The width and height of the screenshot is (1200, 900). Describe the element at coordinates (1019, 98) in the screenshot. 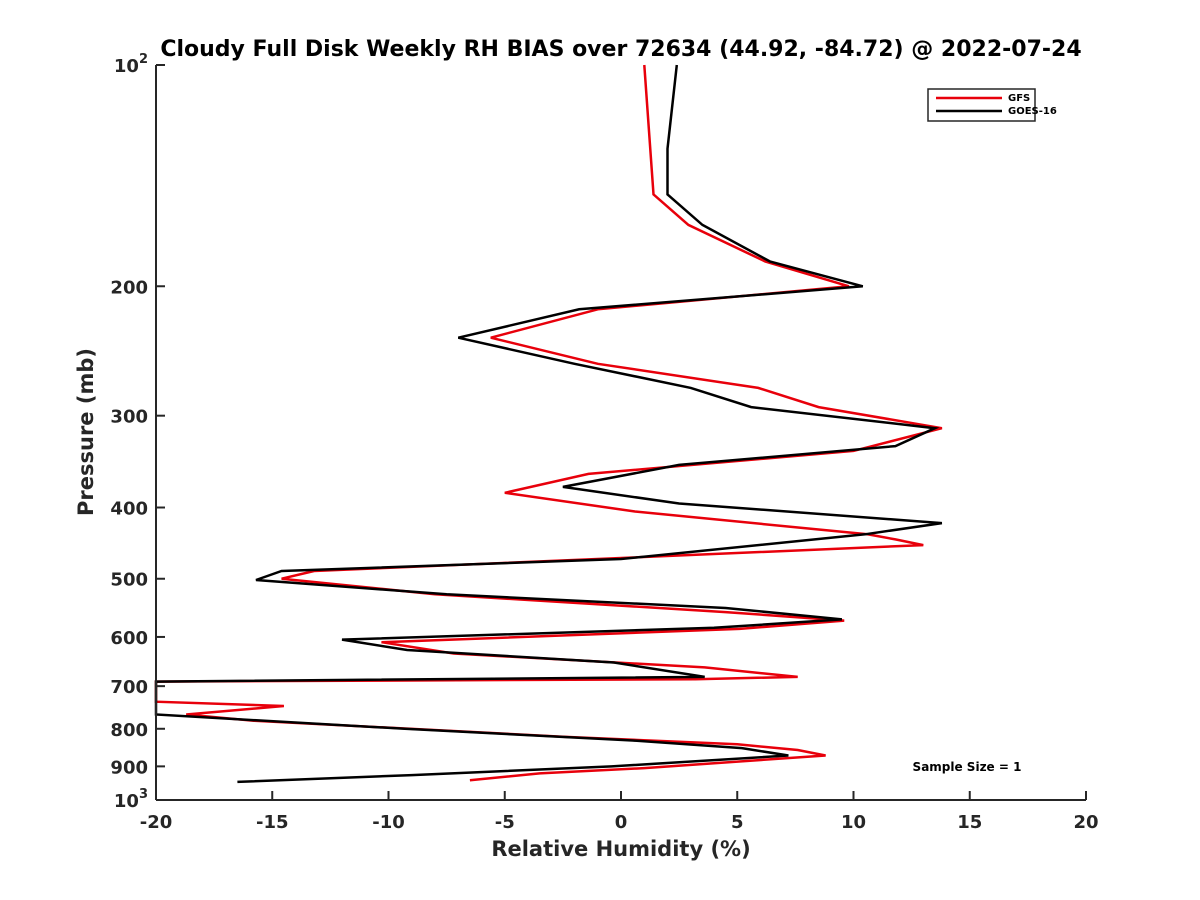

I see `legend-label-gfs: GFS` at that location.